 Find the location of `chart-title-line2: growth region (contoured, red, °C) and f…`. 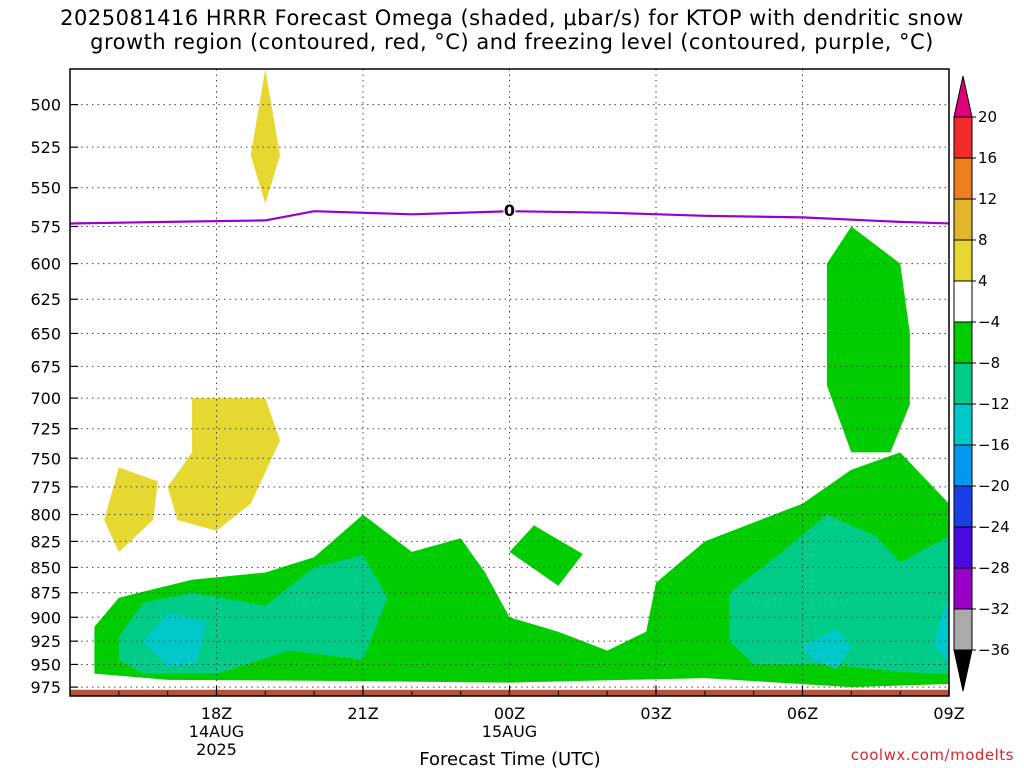

chart-title-line2: growth region (contoured, red, °C) and f… is located at coordinates (512, 42).